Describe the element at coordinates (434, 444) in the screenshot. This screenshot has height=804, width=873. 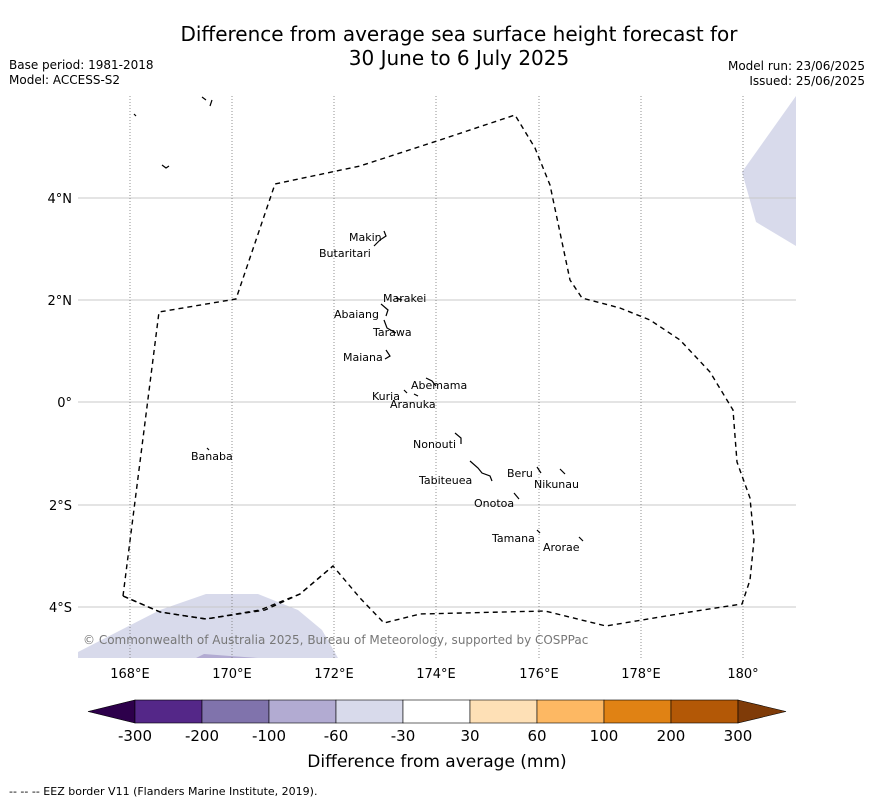
I see `island-label-nonouti: Nonouti` at that location.